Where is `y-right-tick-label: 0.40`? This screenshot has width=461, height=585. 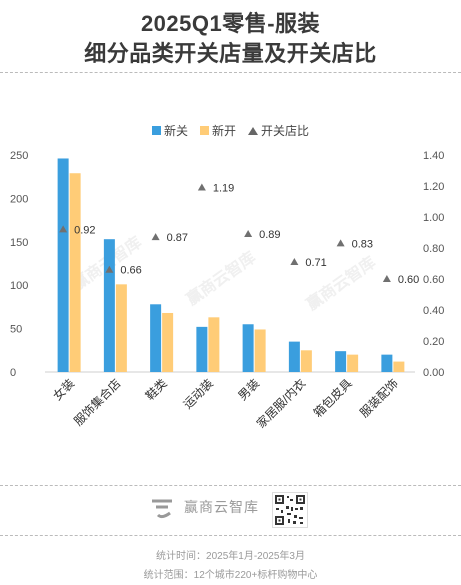
y-right-tick-label: 0.40 is located at coordinates (433, 311).